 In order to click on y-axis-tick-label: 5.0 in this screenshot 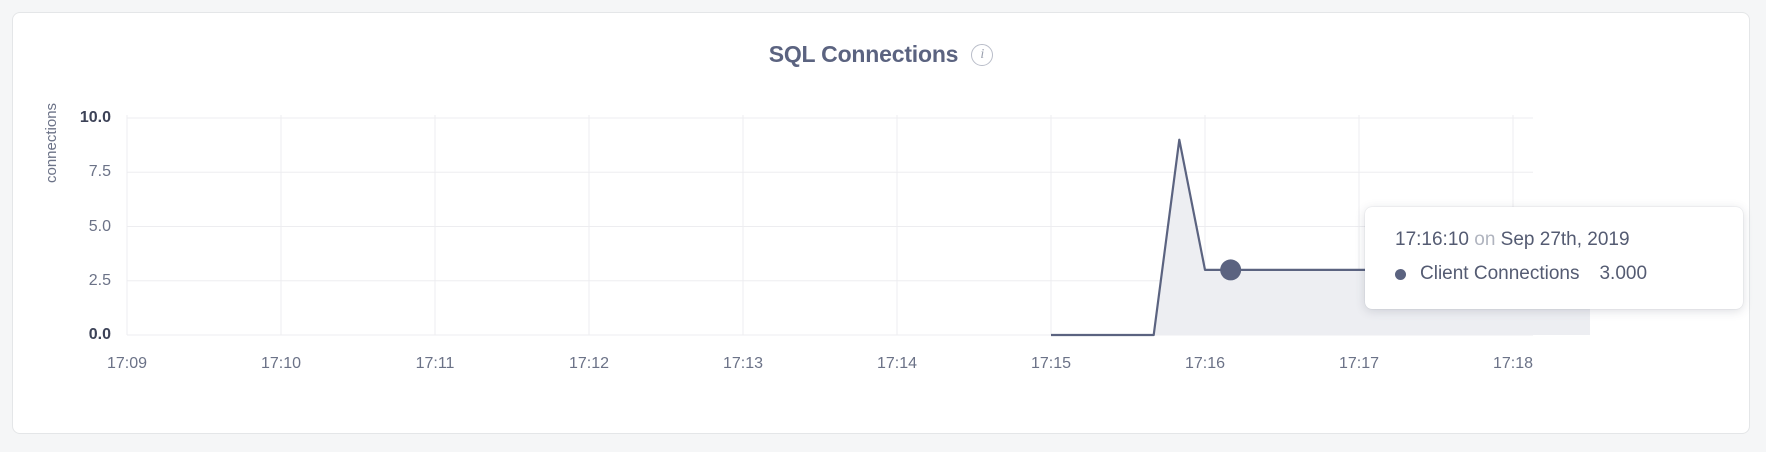, I will do `click(99, 226)`.